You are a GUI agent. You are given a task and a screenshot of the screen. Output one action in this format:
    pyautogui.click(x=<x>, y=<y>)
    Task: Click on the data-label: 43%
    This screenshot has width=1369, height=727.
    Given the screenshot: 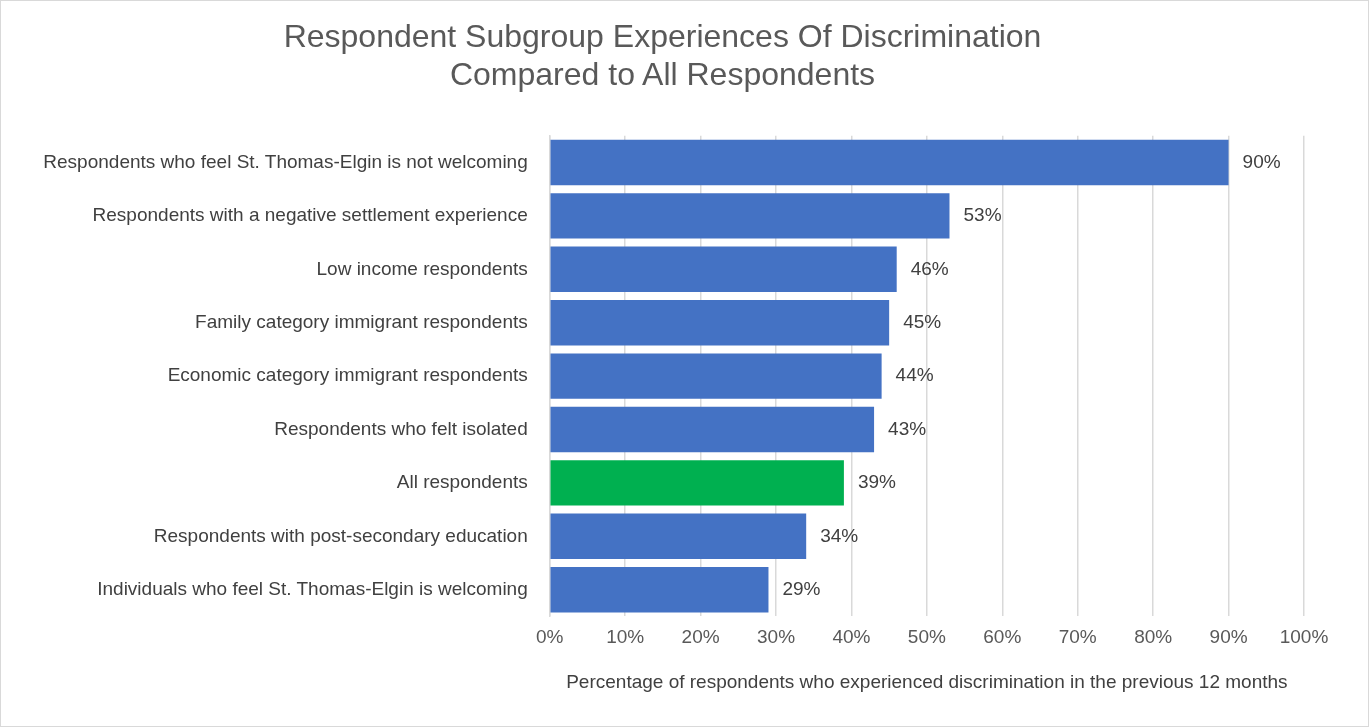 What is the action you would take?
    pyautogui.click(x=907, y=428)
    